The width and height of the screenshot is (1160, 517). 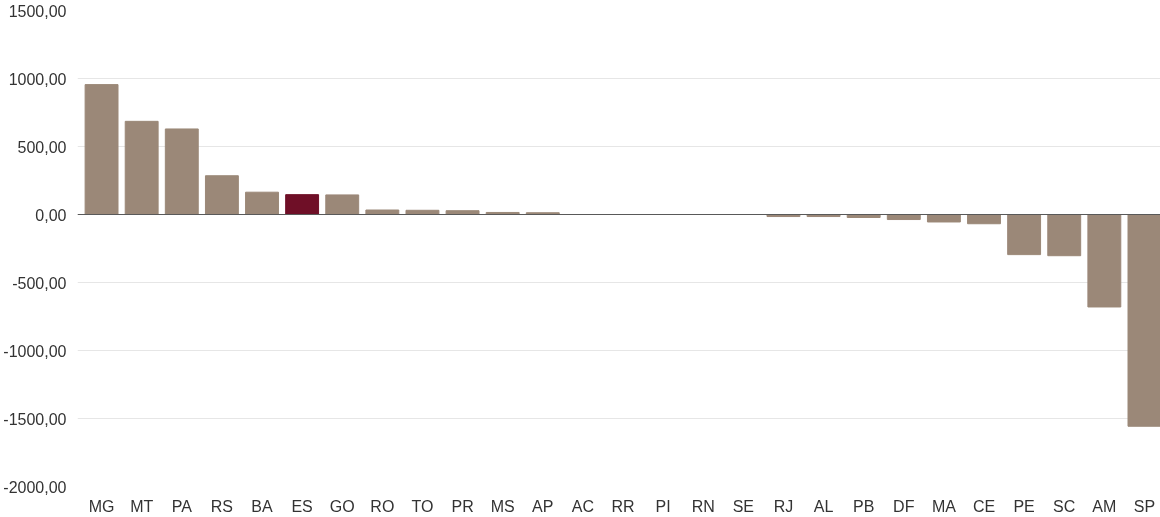 What do you see at coordinates (37, 11) in the screenshot?
I see `y-tick-label: 1500,00` at bounding box center [37, 11].